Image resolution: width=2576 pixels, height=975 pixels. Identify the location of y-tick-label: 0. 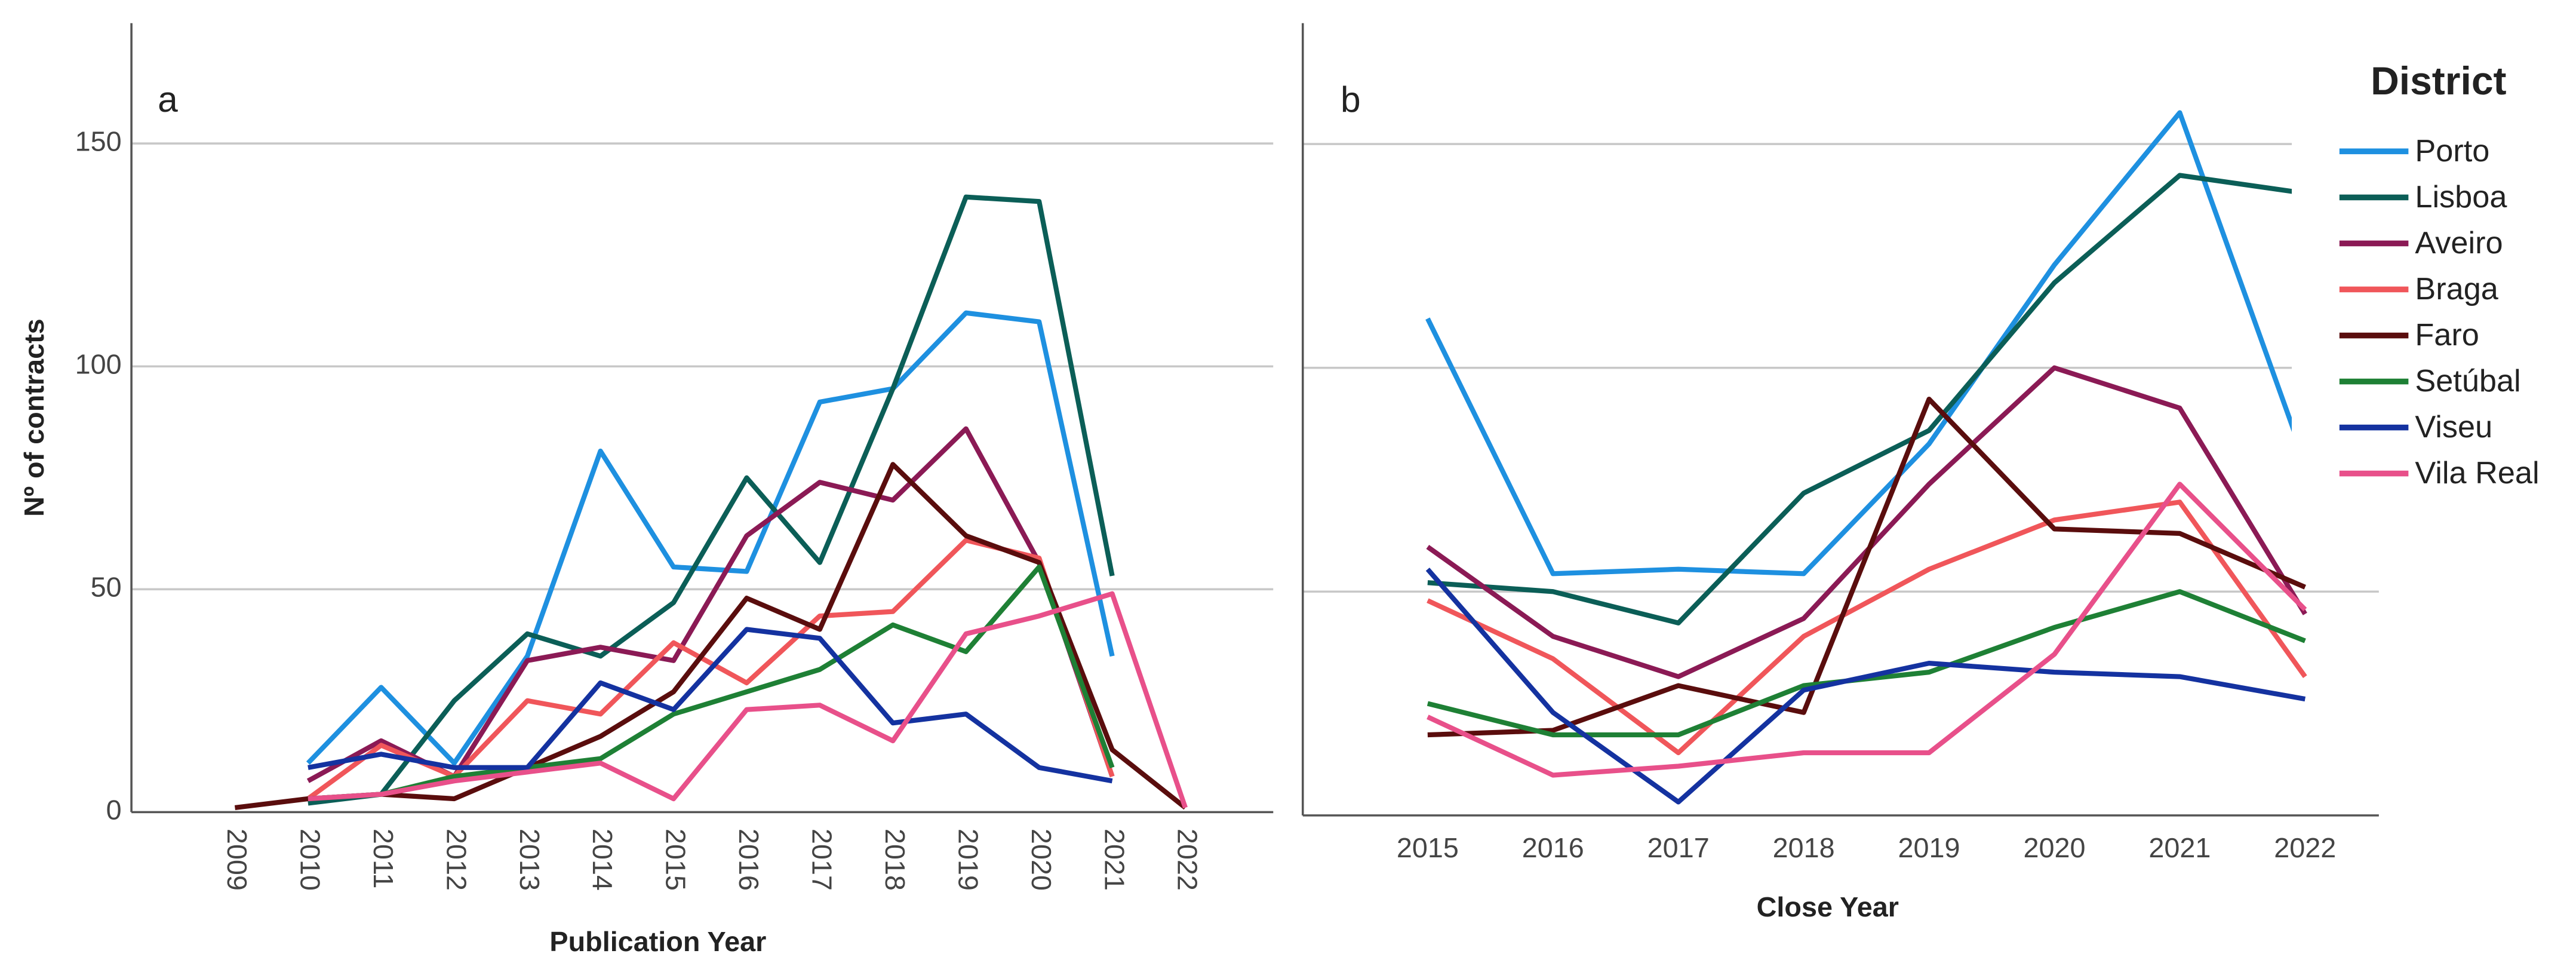
(114, 810).